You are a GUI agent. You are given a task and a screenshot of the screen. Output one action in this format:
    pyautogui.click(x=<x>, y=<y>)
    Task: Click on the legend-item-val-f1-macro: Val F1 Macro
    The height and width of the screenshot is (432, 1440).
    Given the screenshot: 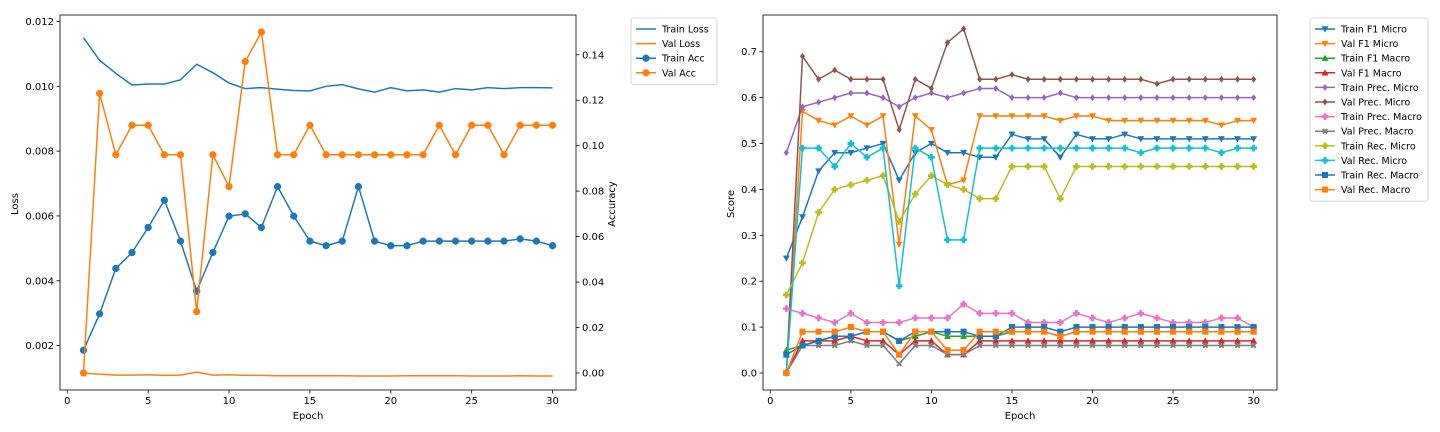 What is the action you would take?
    pyautogui.click(x=1358, y=73)
    